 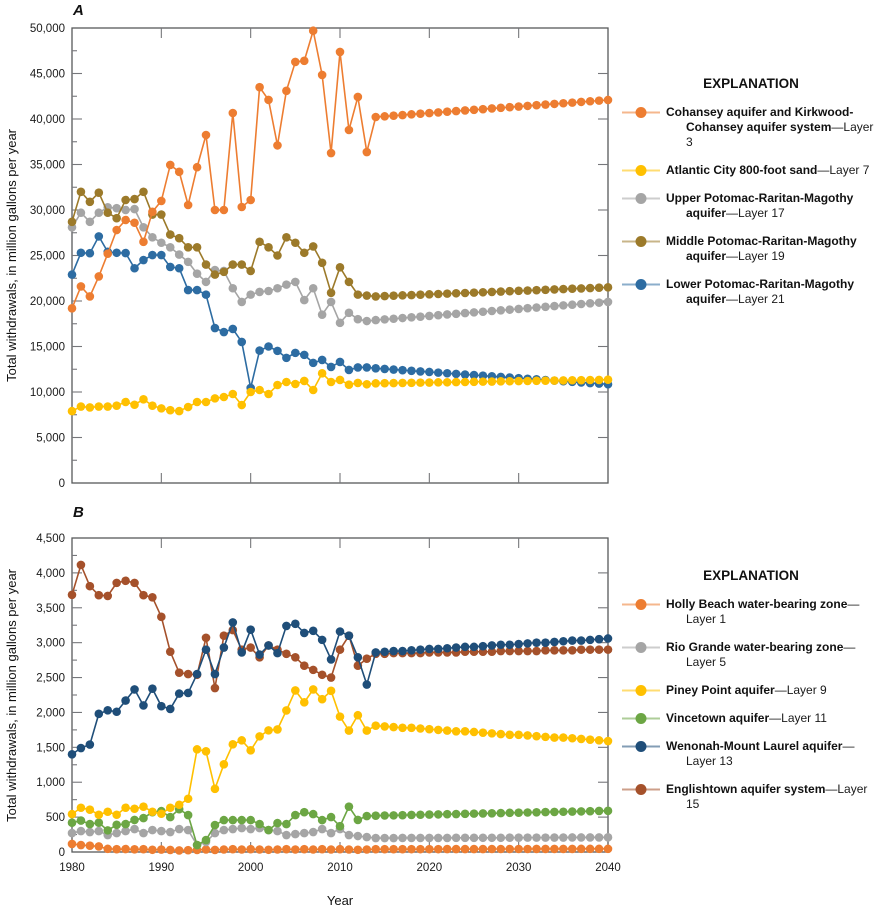 What do you see at coordinates (50, 713) in the screenshot?
I see `y-tick-label: 2,000` at bounding box center [50, 713].